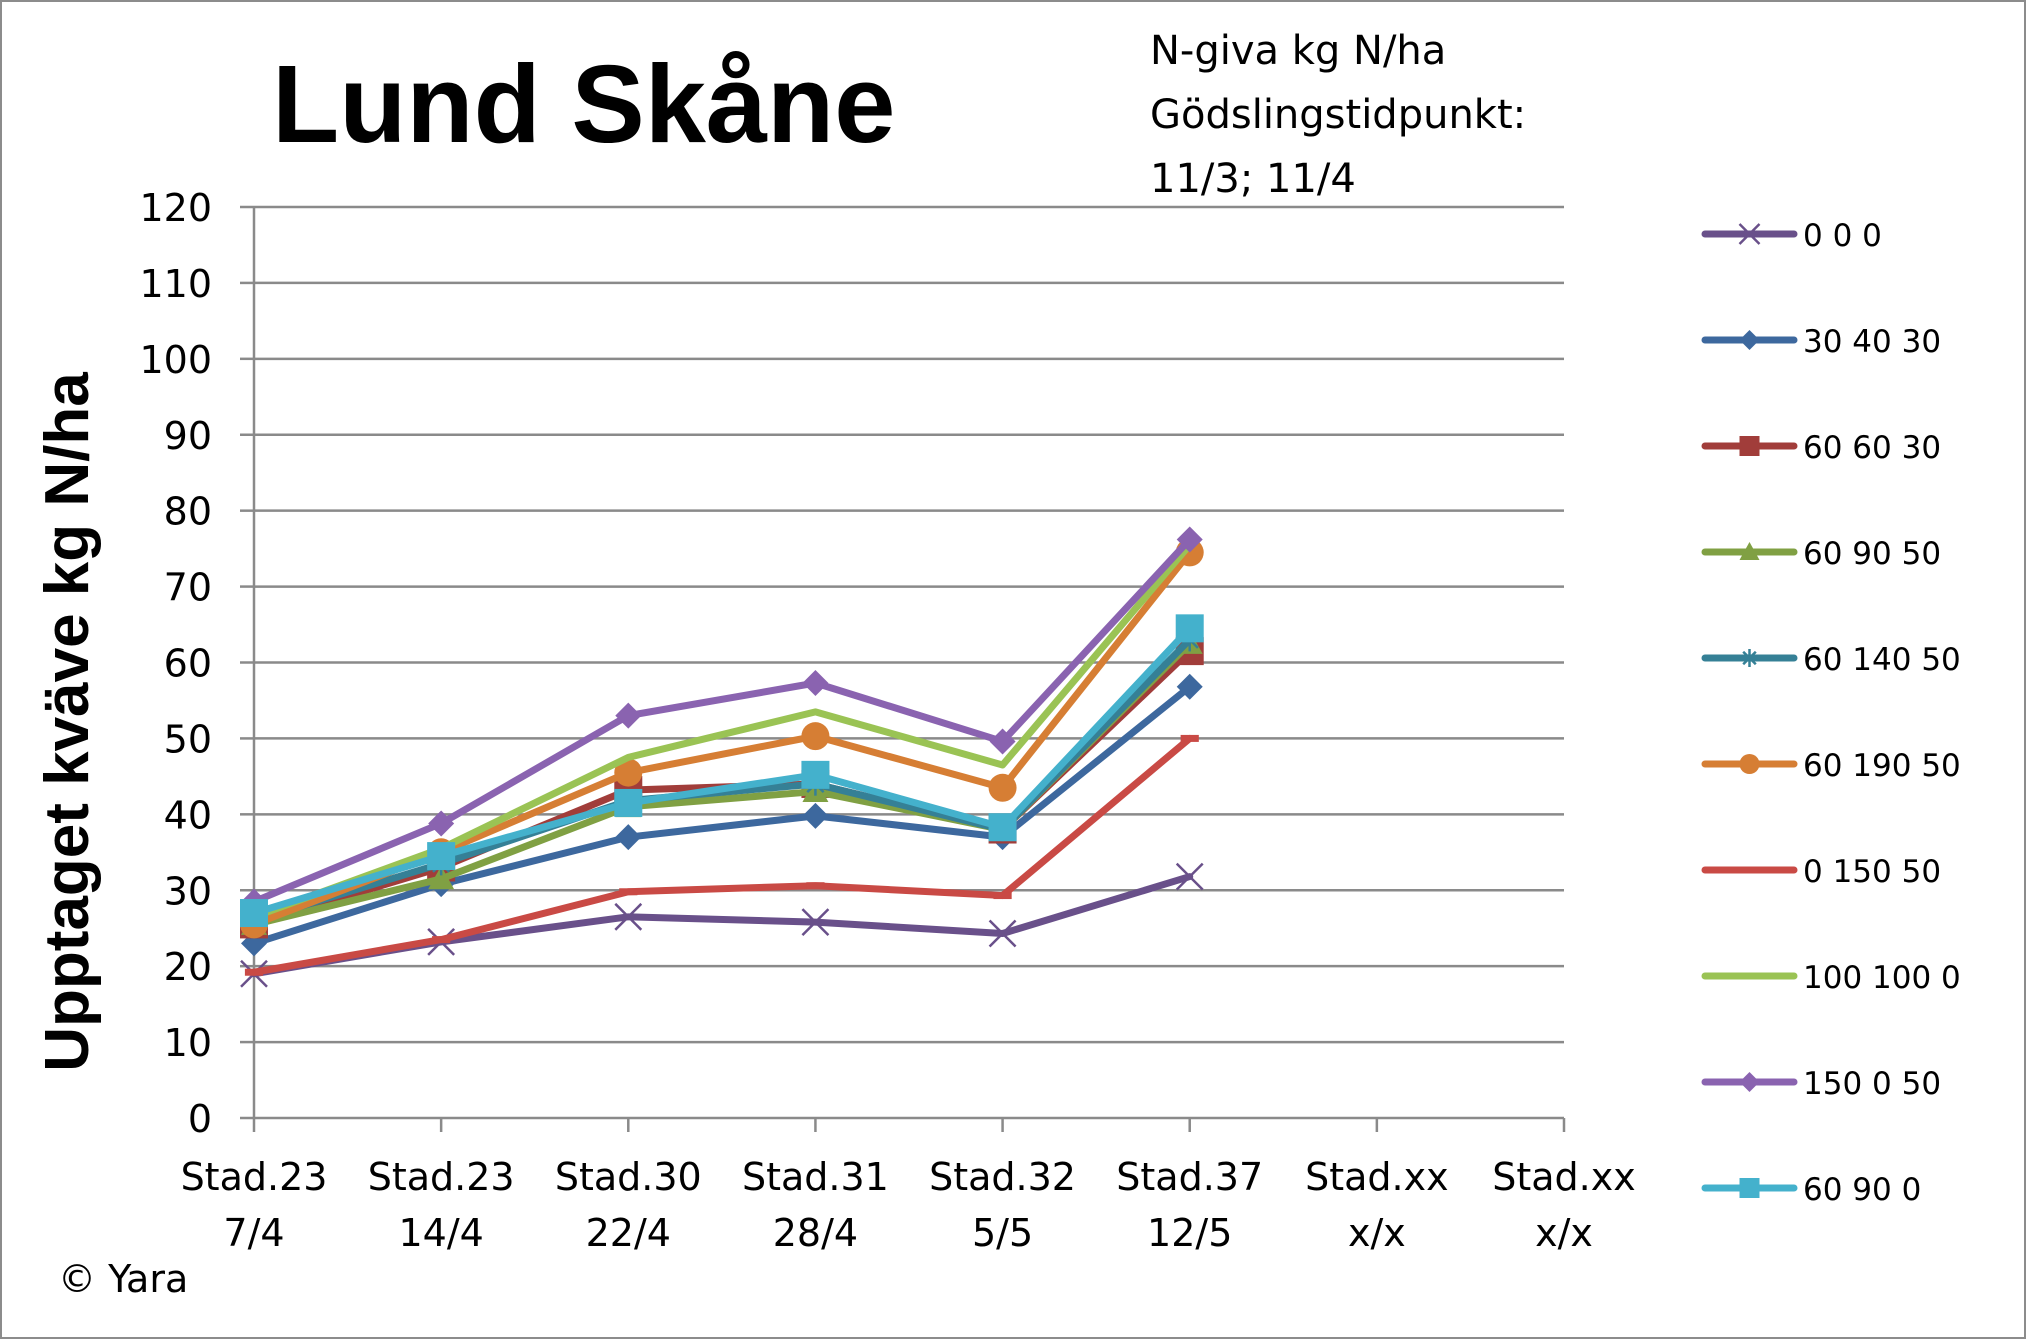 The image size is (2026, 1341). I want to click on x-tick-label: 7/4, so click(253, 1233).